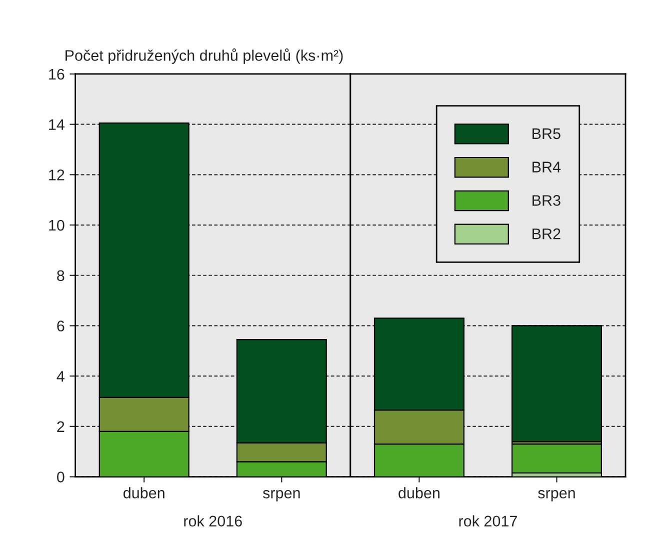 This screenshot has width=655, height=548. What do you see at coordinates (56, 74) in the screenshot?
I see `y-tick-label: 16` at bounding box center [56, 74].